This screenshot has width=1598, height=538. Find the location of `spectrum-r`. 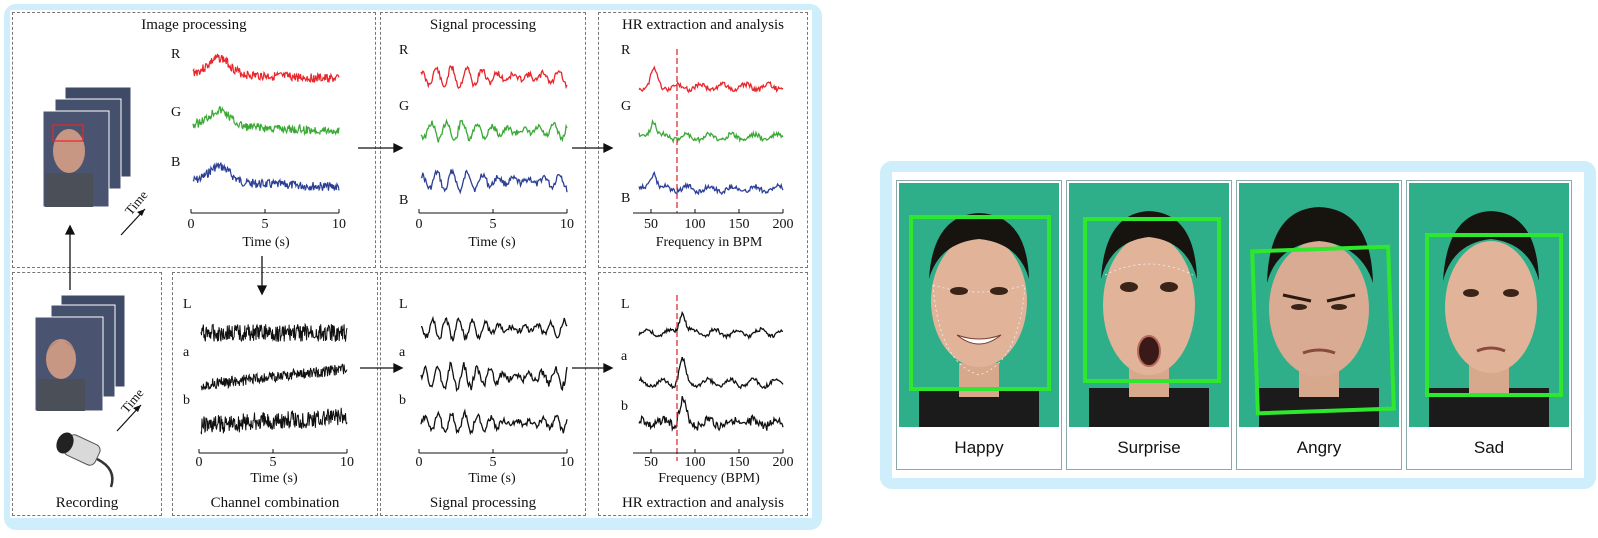

spectrum-r is located at coordinates (711, 79).